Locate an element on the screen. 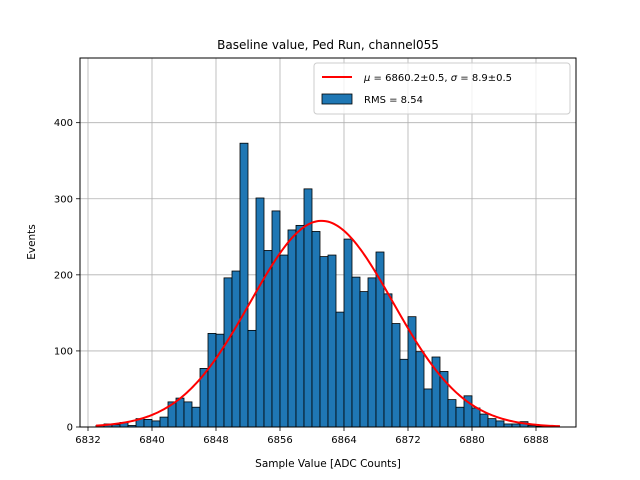 The width and height of the screenshot is (640, 480). legend: μ = 6860.2±0.5, σ = 8.9±0.5 RMS = 8.54 is located at coordinates (442, 88).